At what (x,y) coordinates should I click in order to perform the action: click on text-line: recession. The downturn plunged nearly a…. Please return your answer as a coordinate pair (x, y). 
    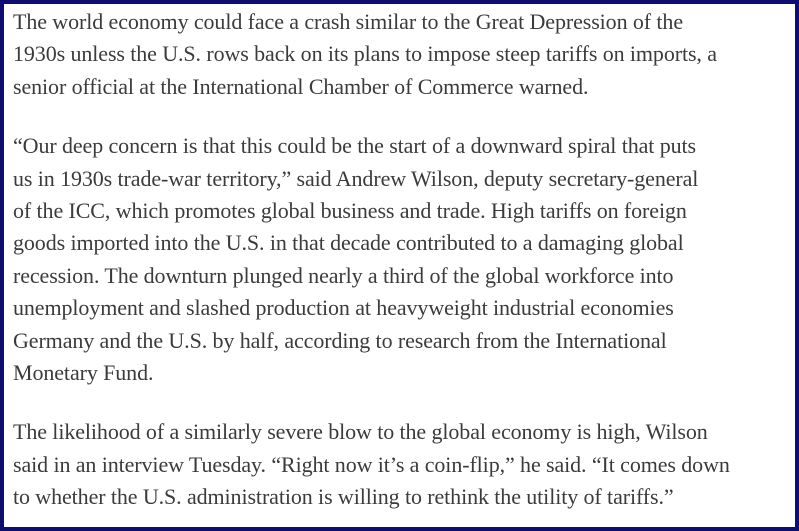
    Looking at the image, I should click on (343, 275).